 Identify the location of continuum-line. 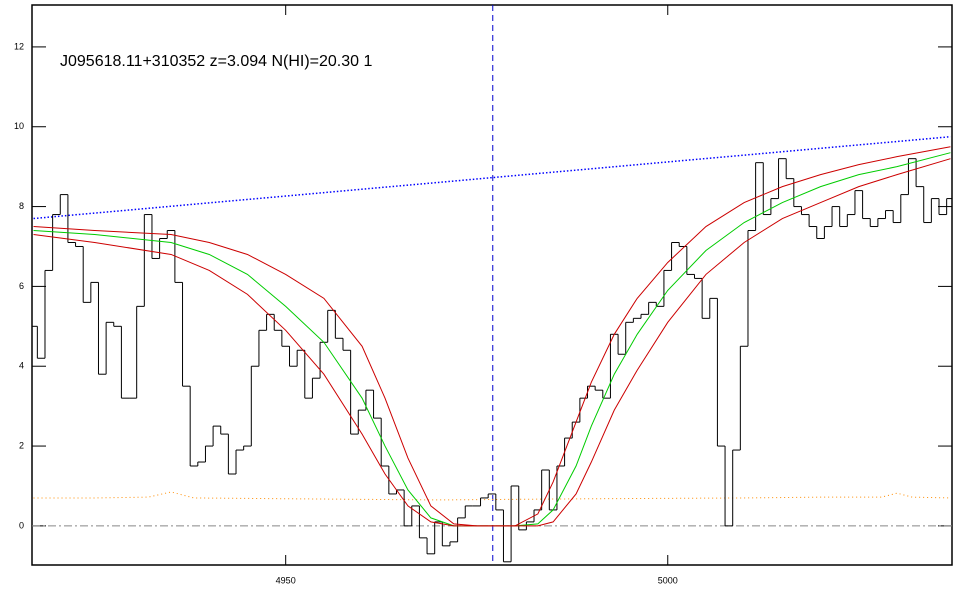
(492, 177).